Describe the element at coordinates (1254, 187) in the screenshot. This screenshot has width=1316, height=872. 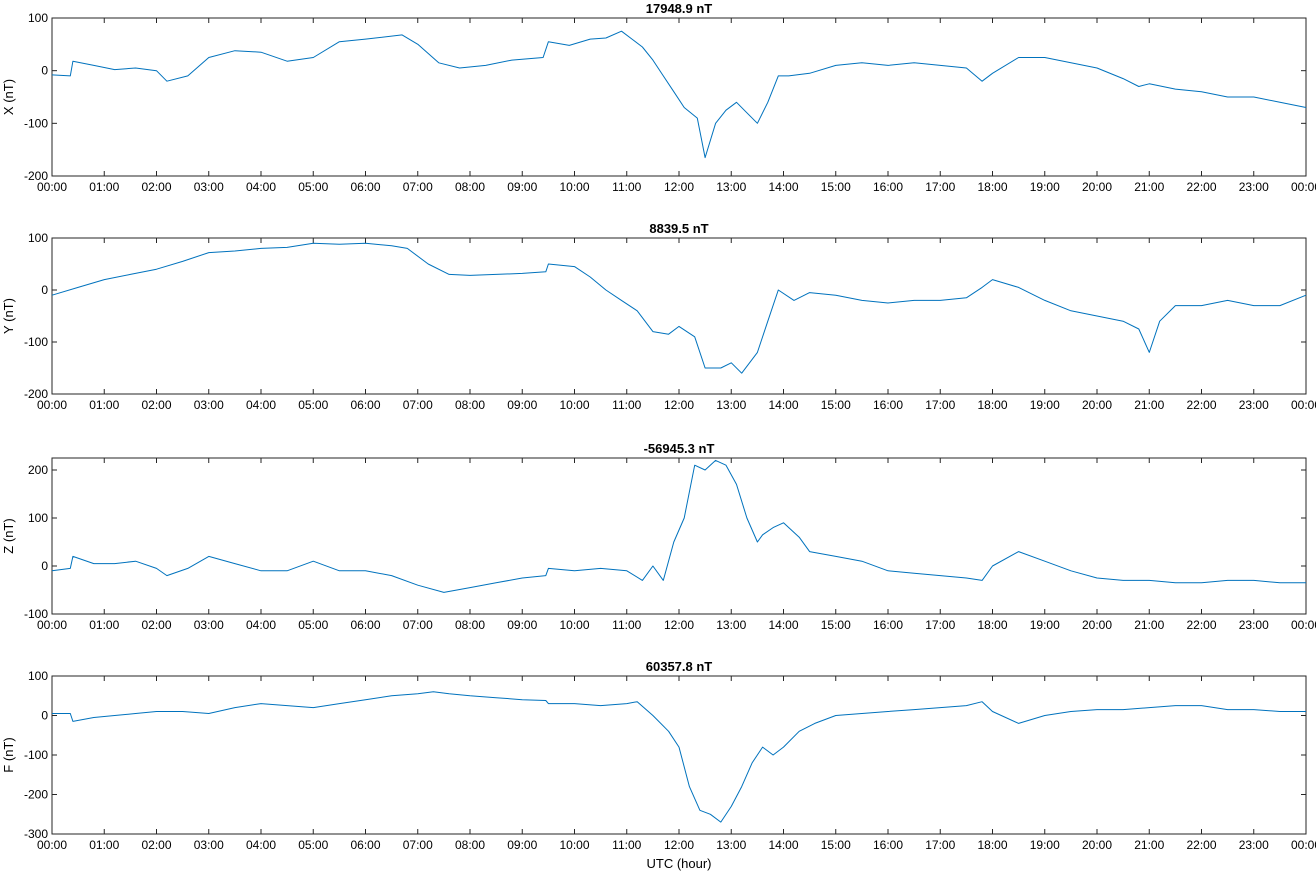
I see `x-tick-label: 23:00` at that location.